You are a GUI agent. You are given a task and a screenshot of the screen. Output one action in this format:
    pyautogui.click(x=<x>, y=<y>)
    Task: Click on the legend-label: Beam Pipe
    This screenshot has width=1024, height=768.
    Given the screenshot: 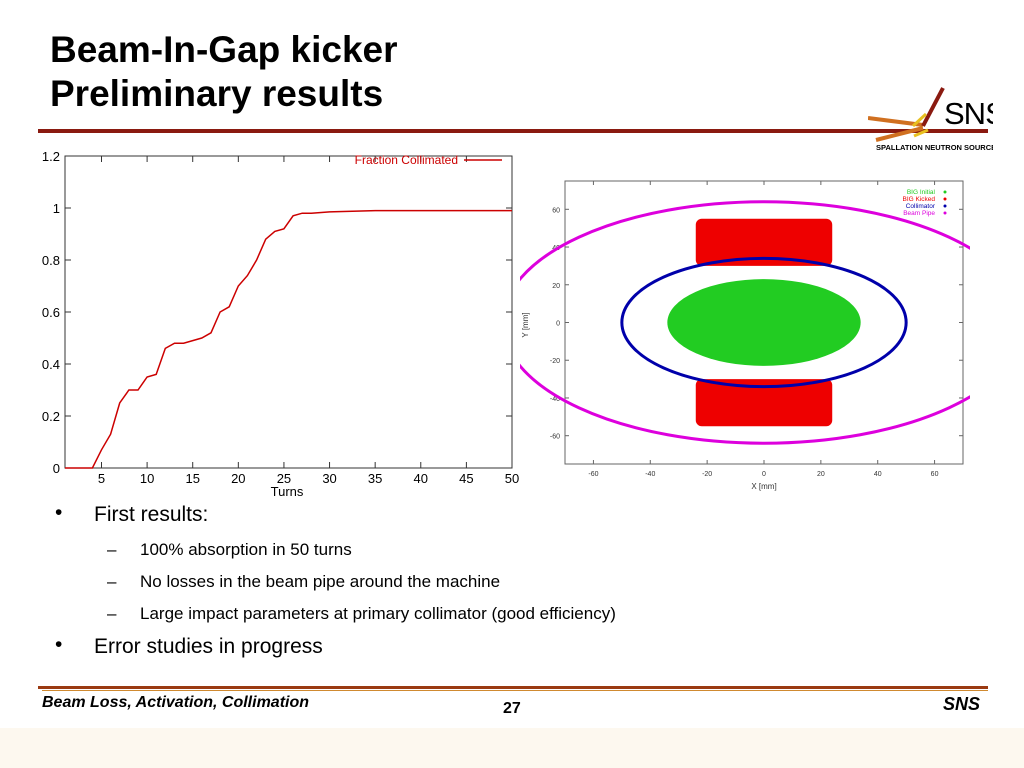 What is the action you would take?
    pyautogui.click(x=919, y=213)
    